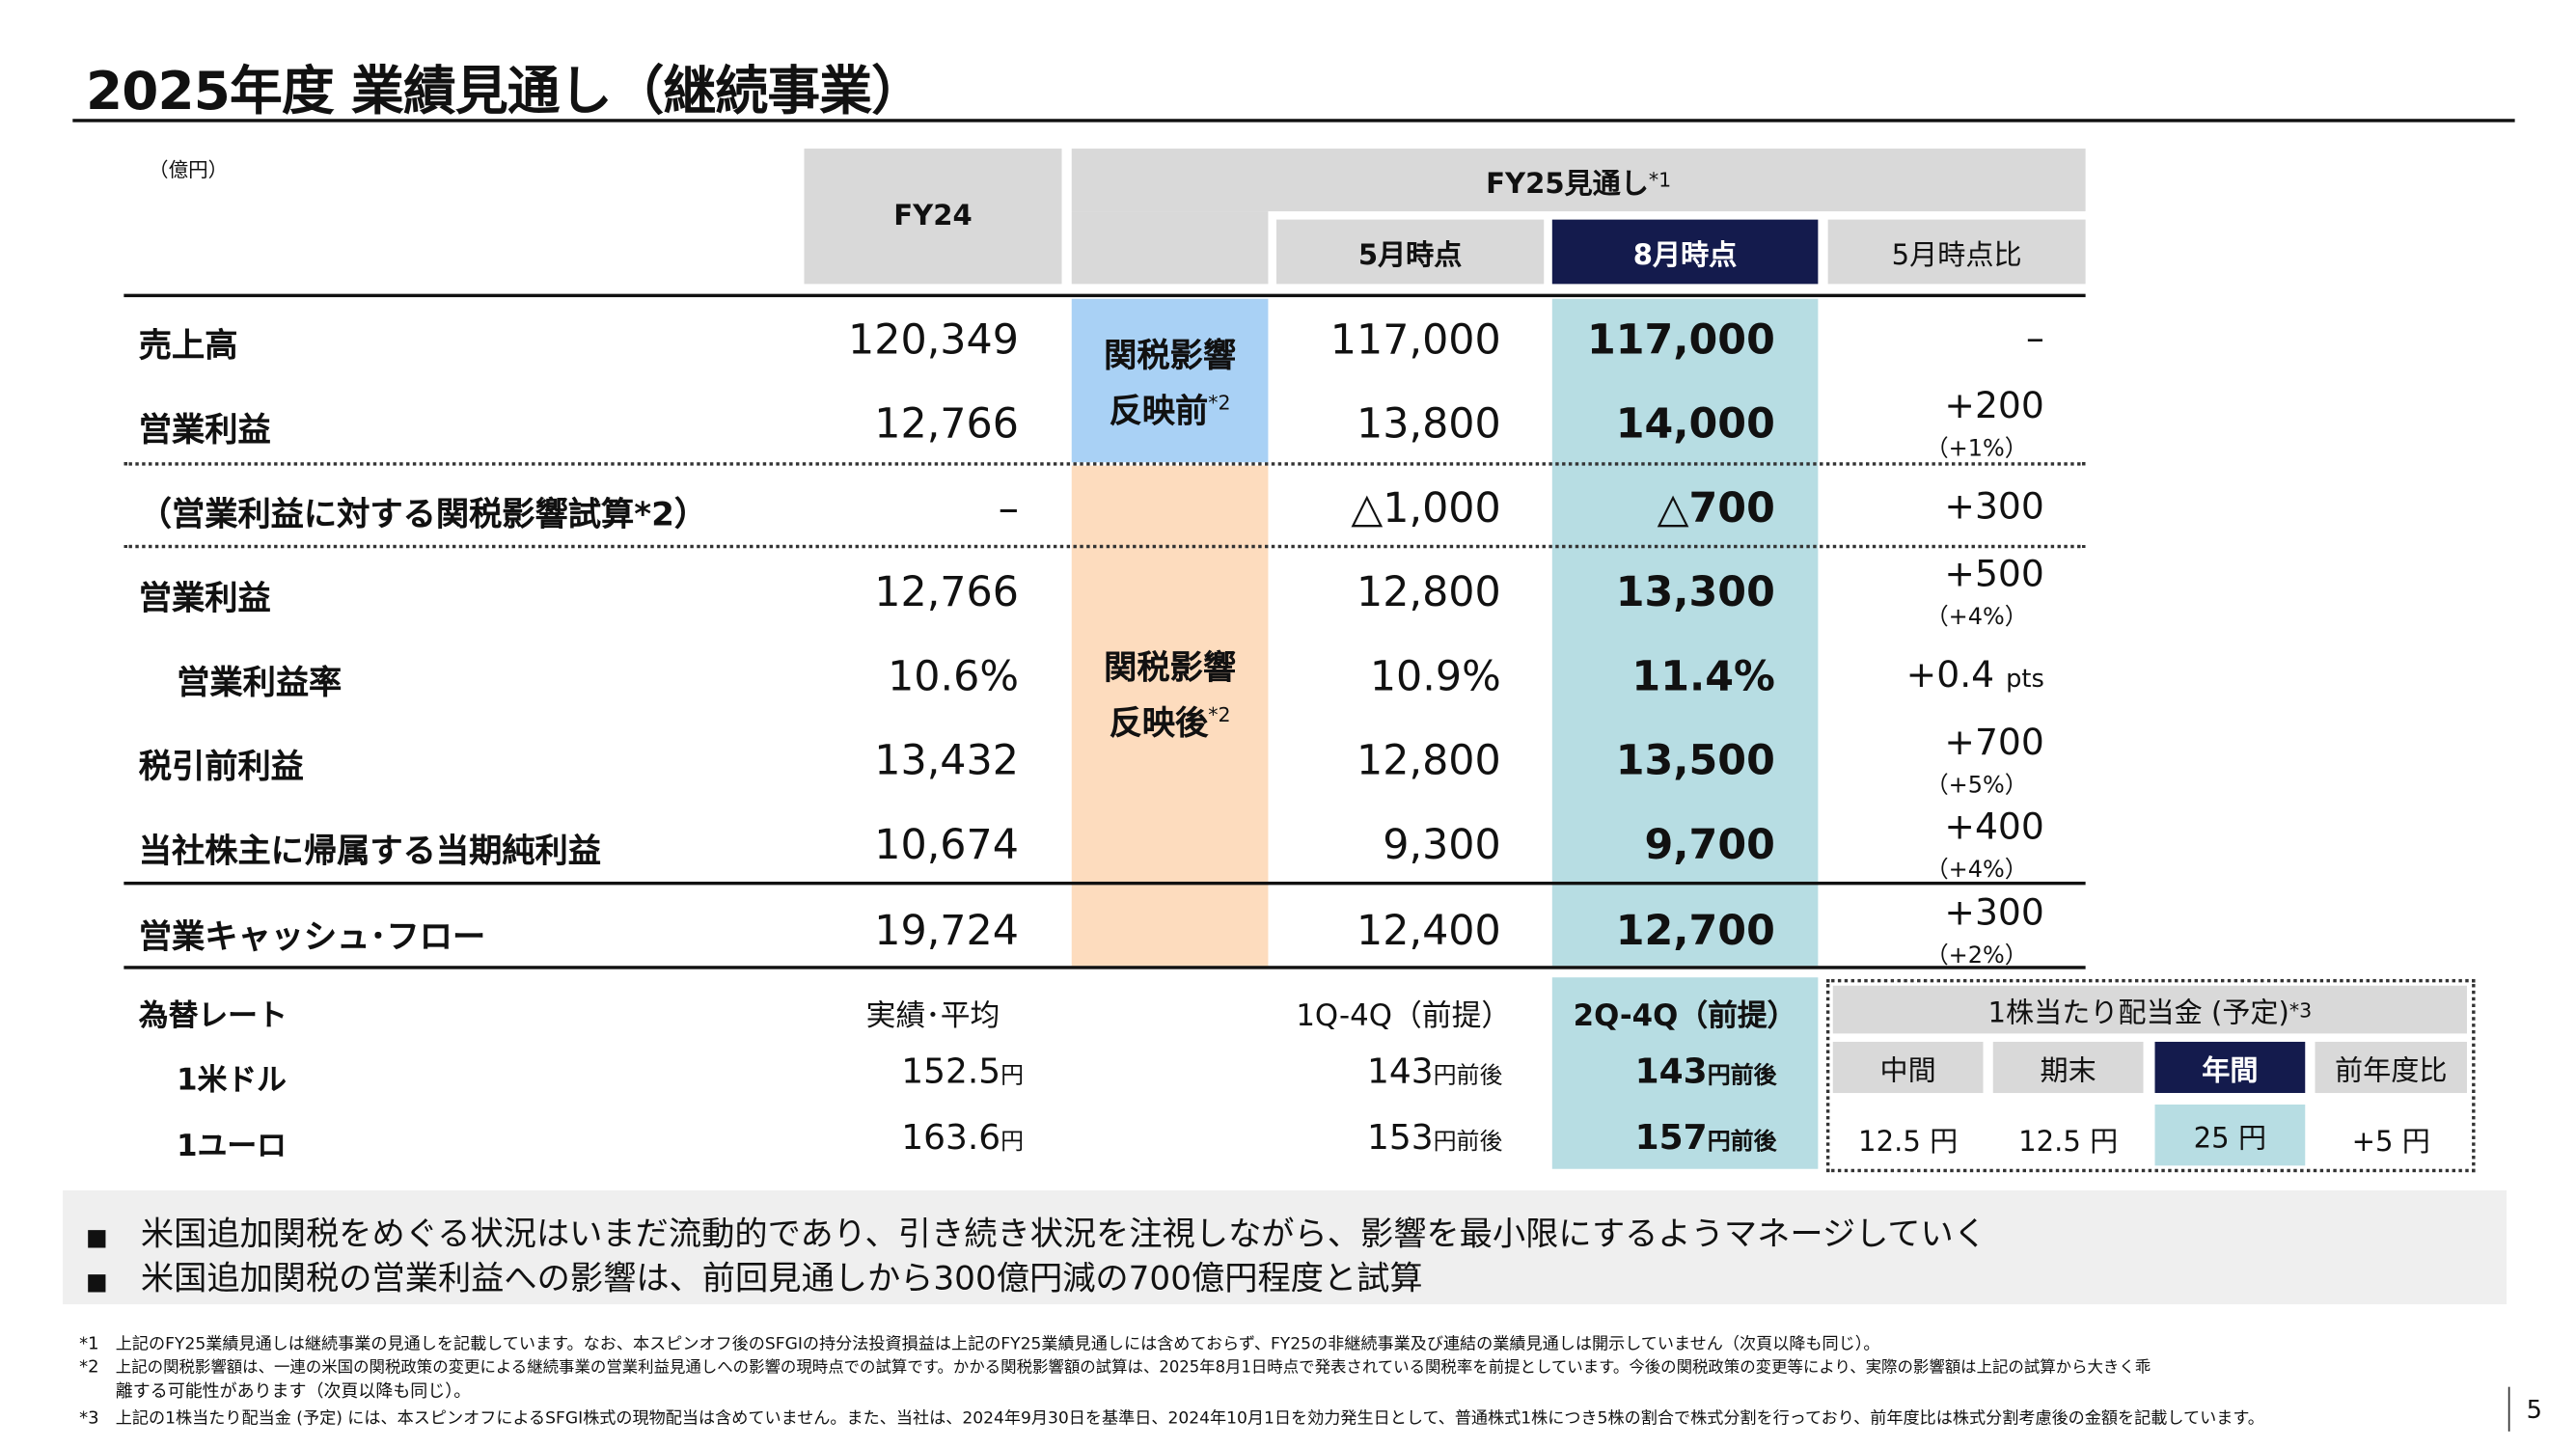 The height and width of the screenshot is (1447, 2576). I want to click on header-may: 5月時点, so click(1410, 252).